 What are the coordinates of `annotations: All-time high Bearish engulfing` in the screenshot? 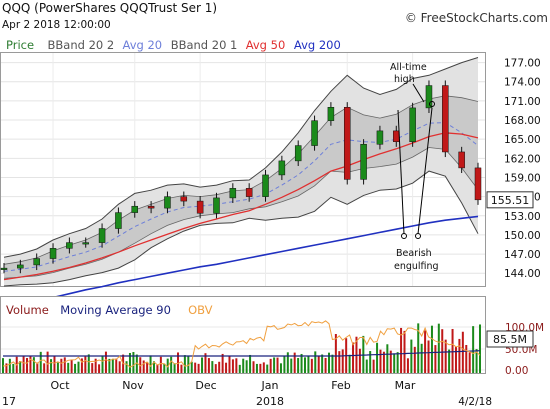 It's located at (414, 167).